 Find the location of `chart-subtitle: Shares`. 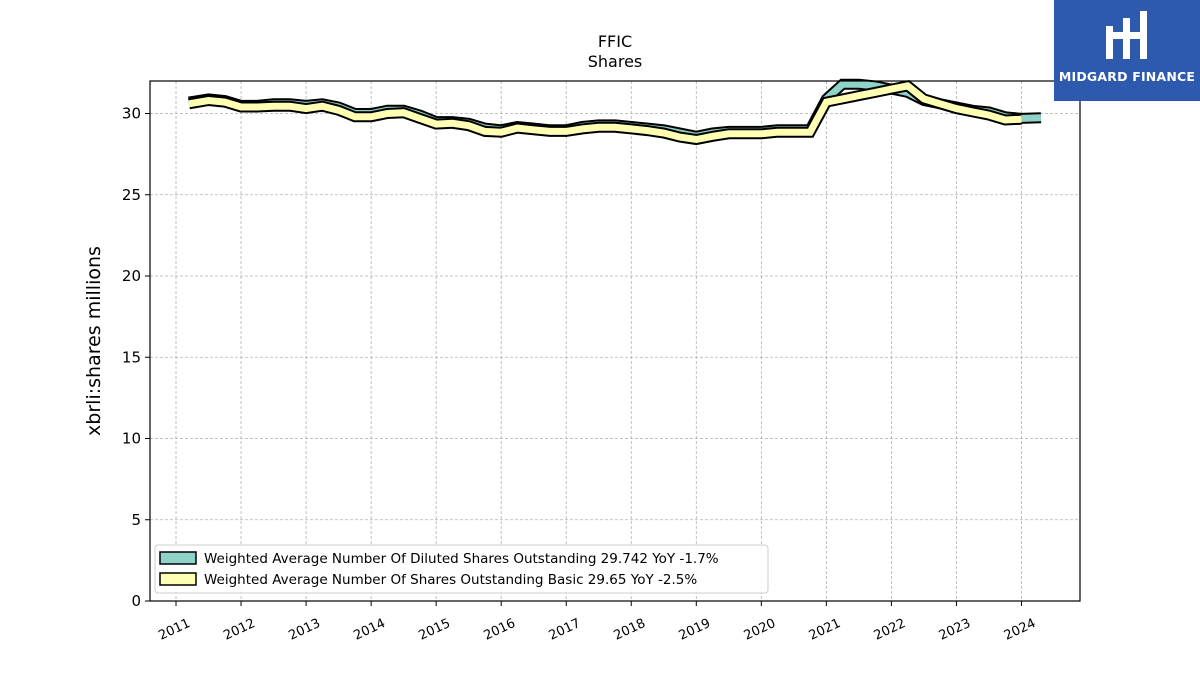

chart-subtitle: Shares is located at coordinates (615, 61).